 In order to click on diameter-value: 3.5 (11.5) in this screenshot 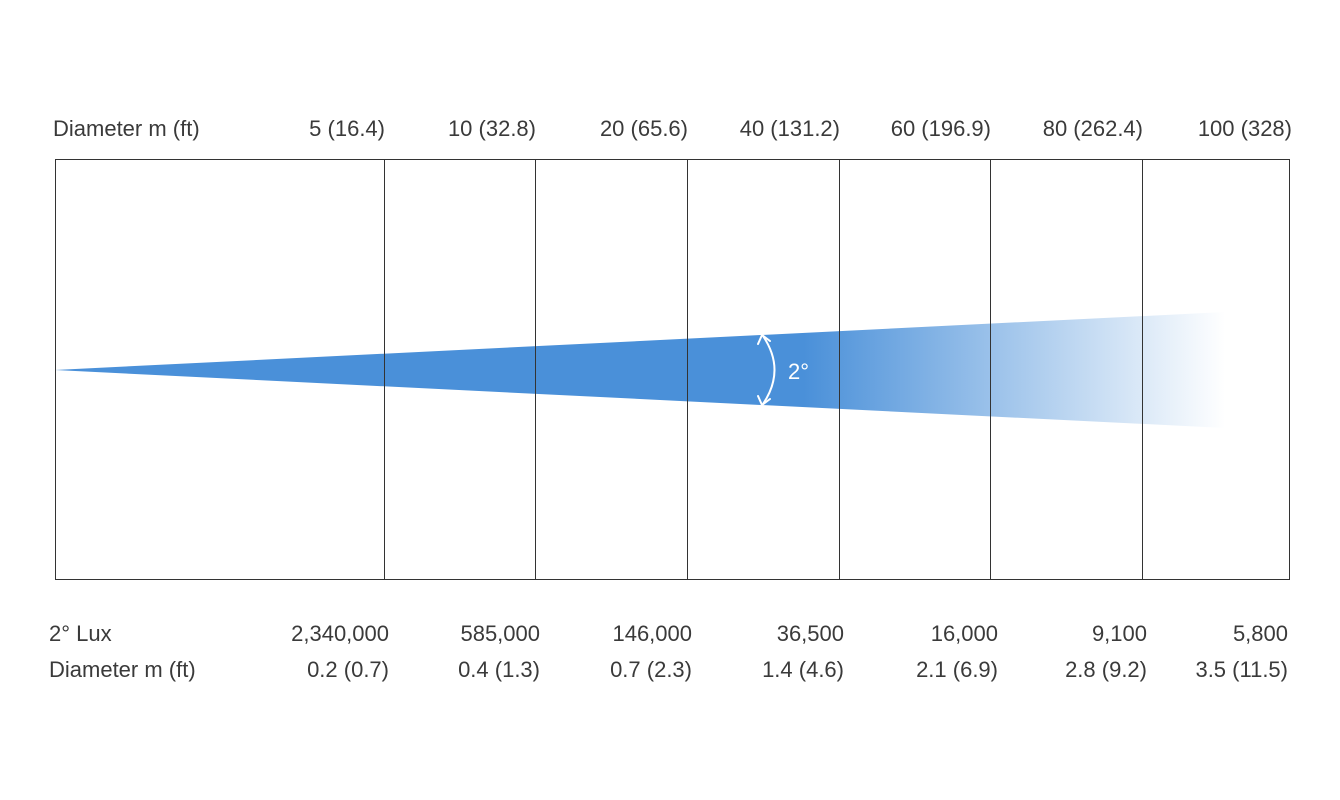, I will do `click(1241, 669)`.